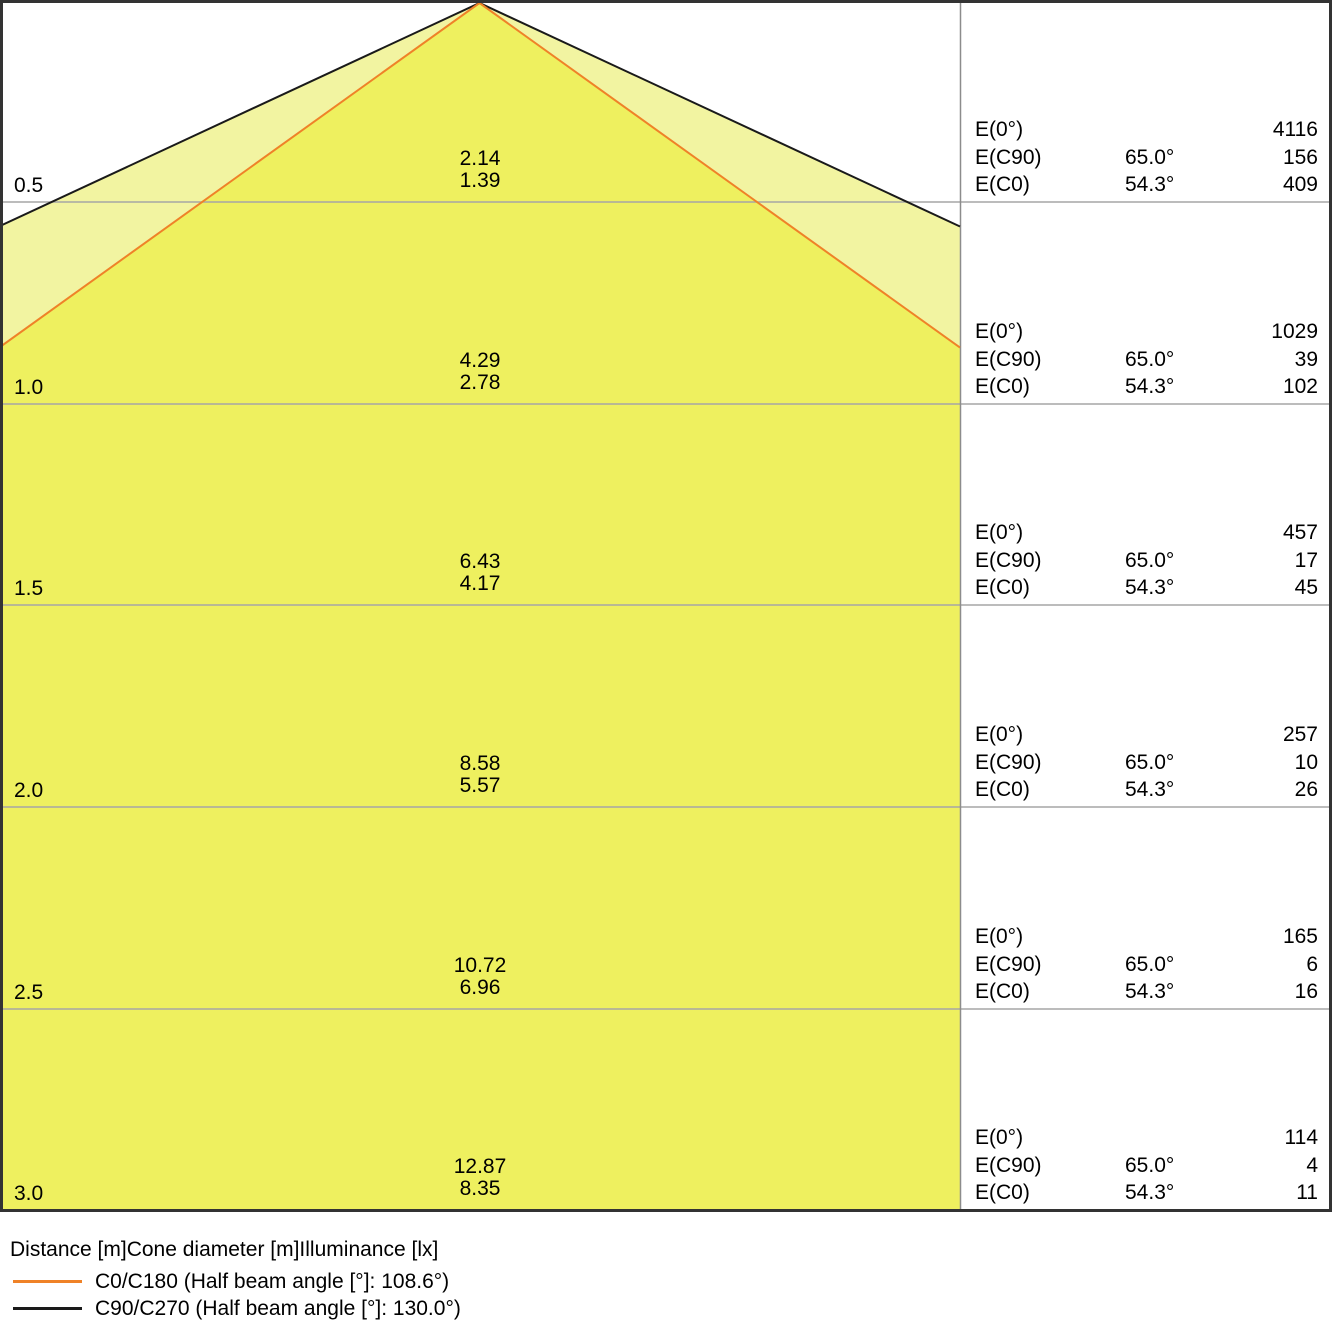  Describe the element at coordinates (29, 1193) in the screenshot. I see `distance-label: 3.0` at that location.